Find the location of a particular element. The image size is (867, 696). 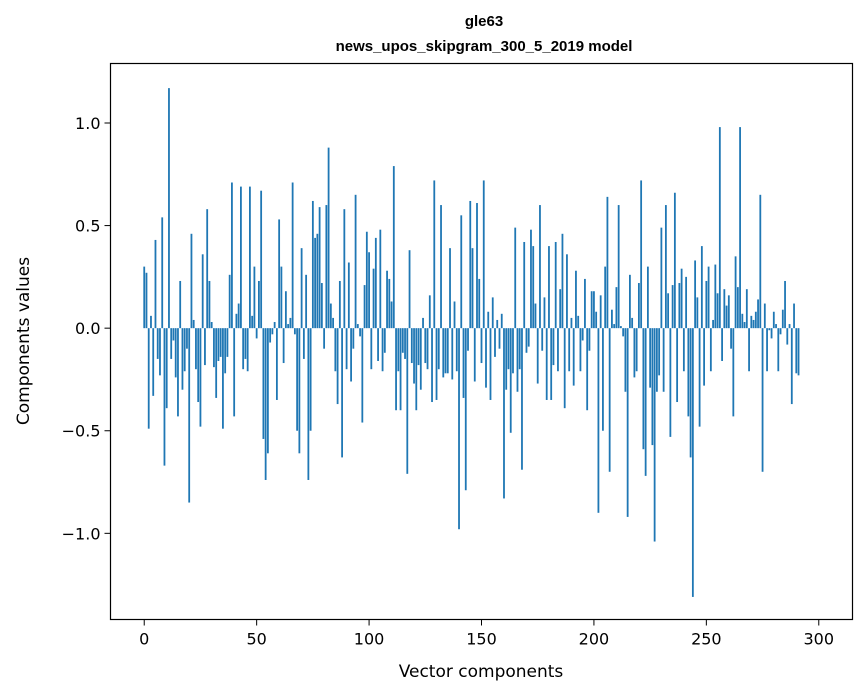

x-tick-label: 50 is located at coordinates (256, 639).